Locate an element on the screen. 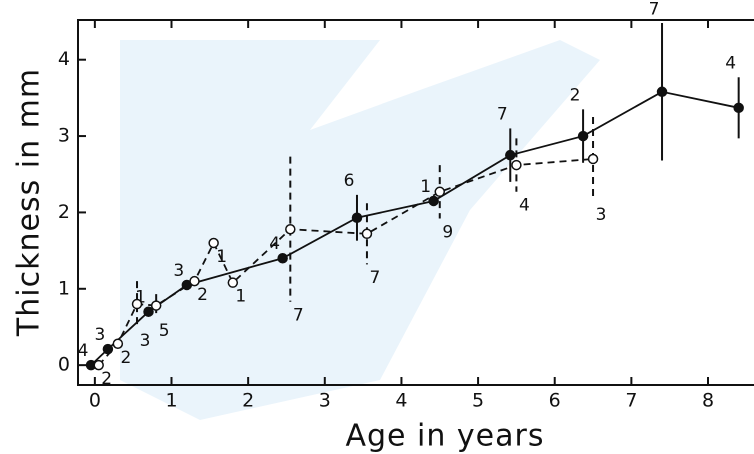  y-tick-label: 4 is located at coordinates (64, 59).